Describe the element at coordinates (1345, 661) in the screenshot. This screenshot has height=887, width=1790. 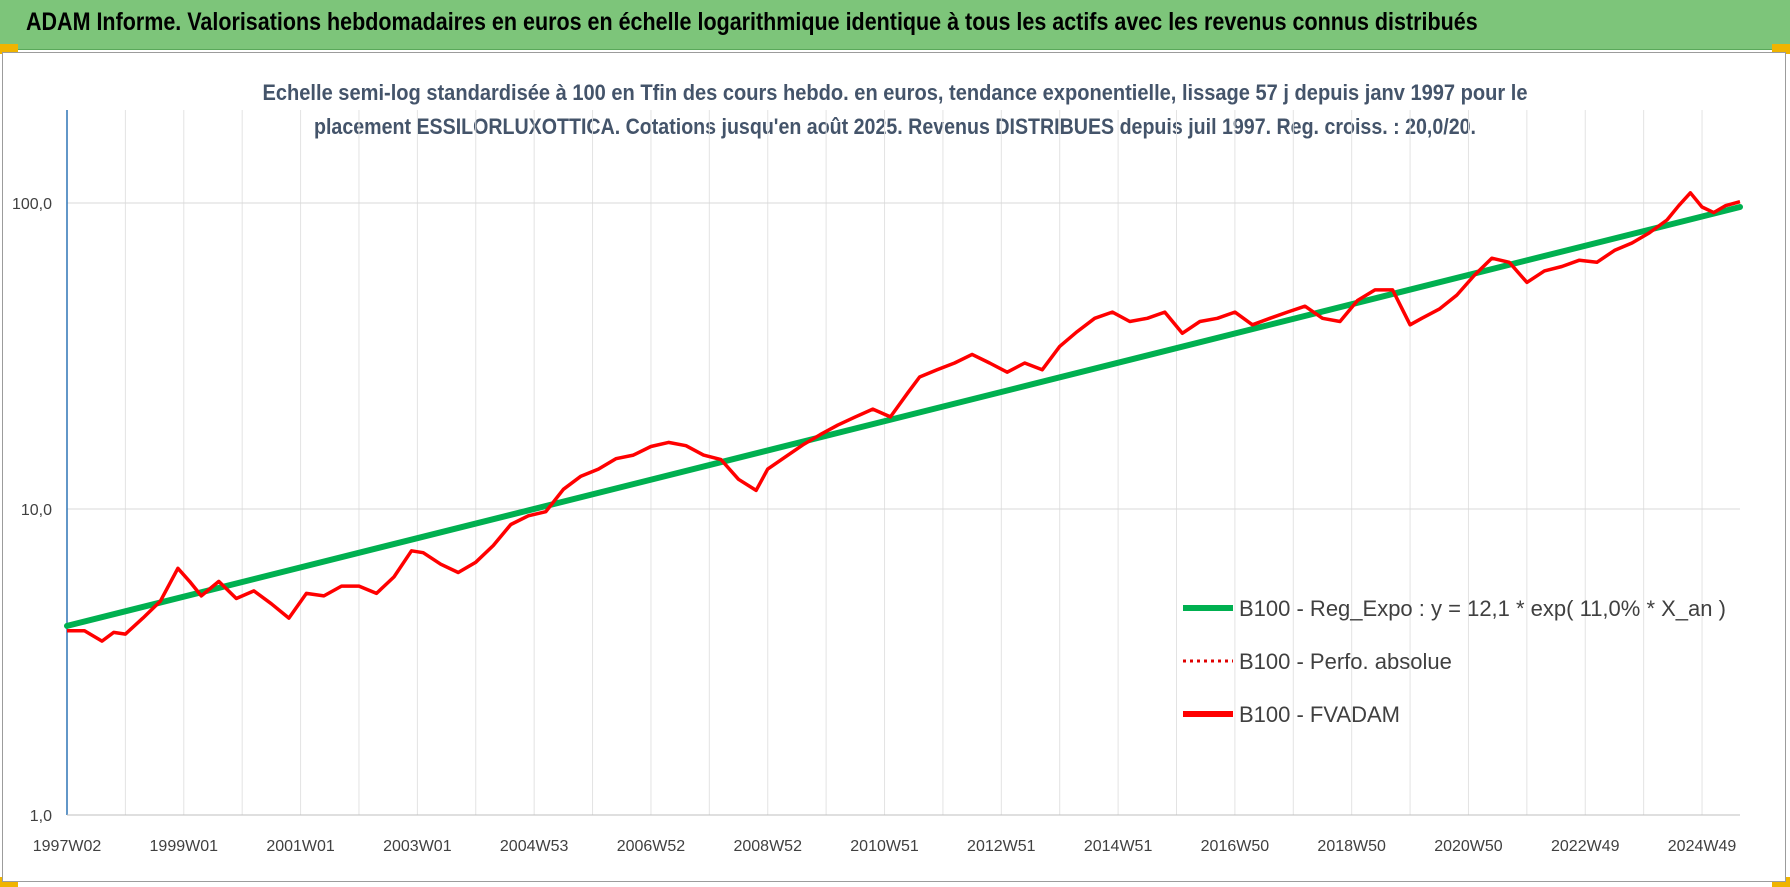
I see `legend-entry: B100 - Perfo. absolue` at that location.